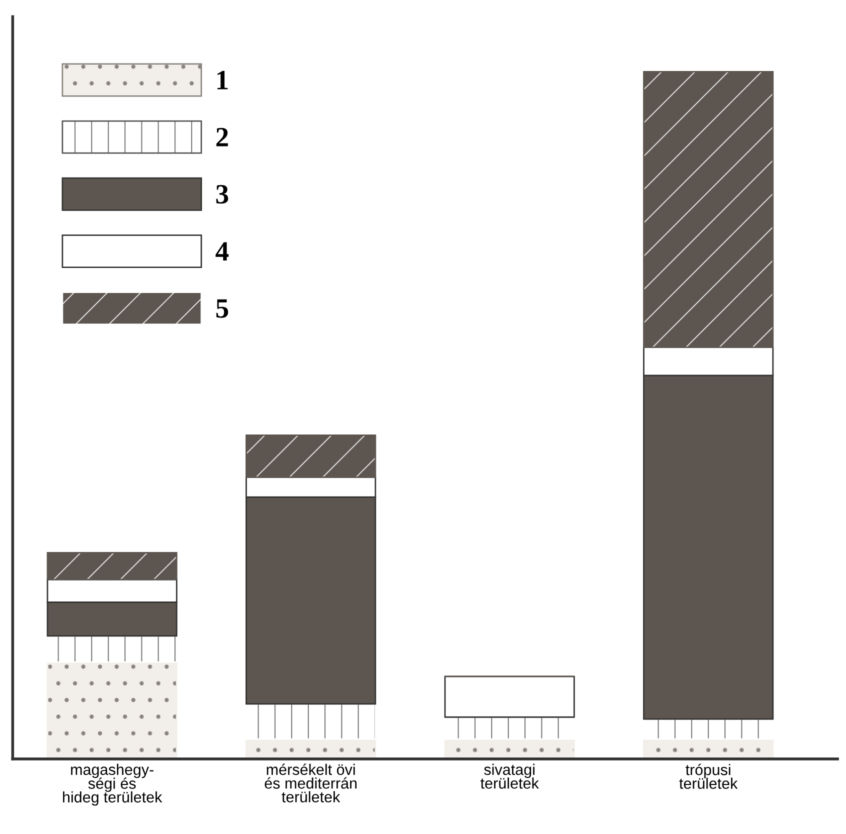 Image resolution: width=846 pixels, height=834 pixels. Describe the element at coordinates (222, 308) in the screenshot. I see `legend-label: 5` at that location.